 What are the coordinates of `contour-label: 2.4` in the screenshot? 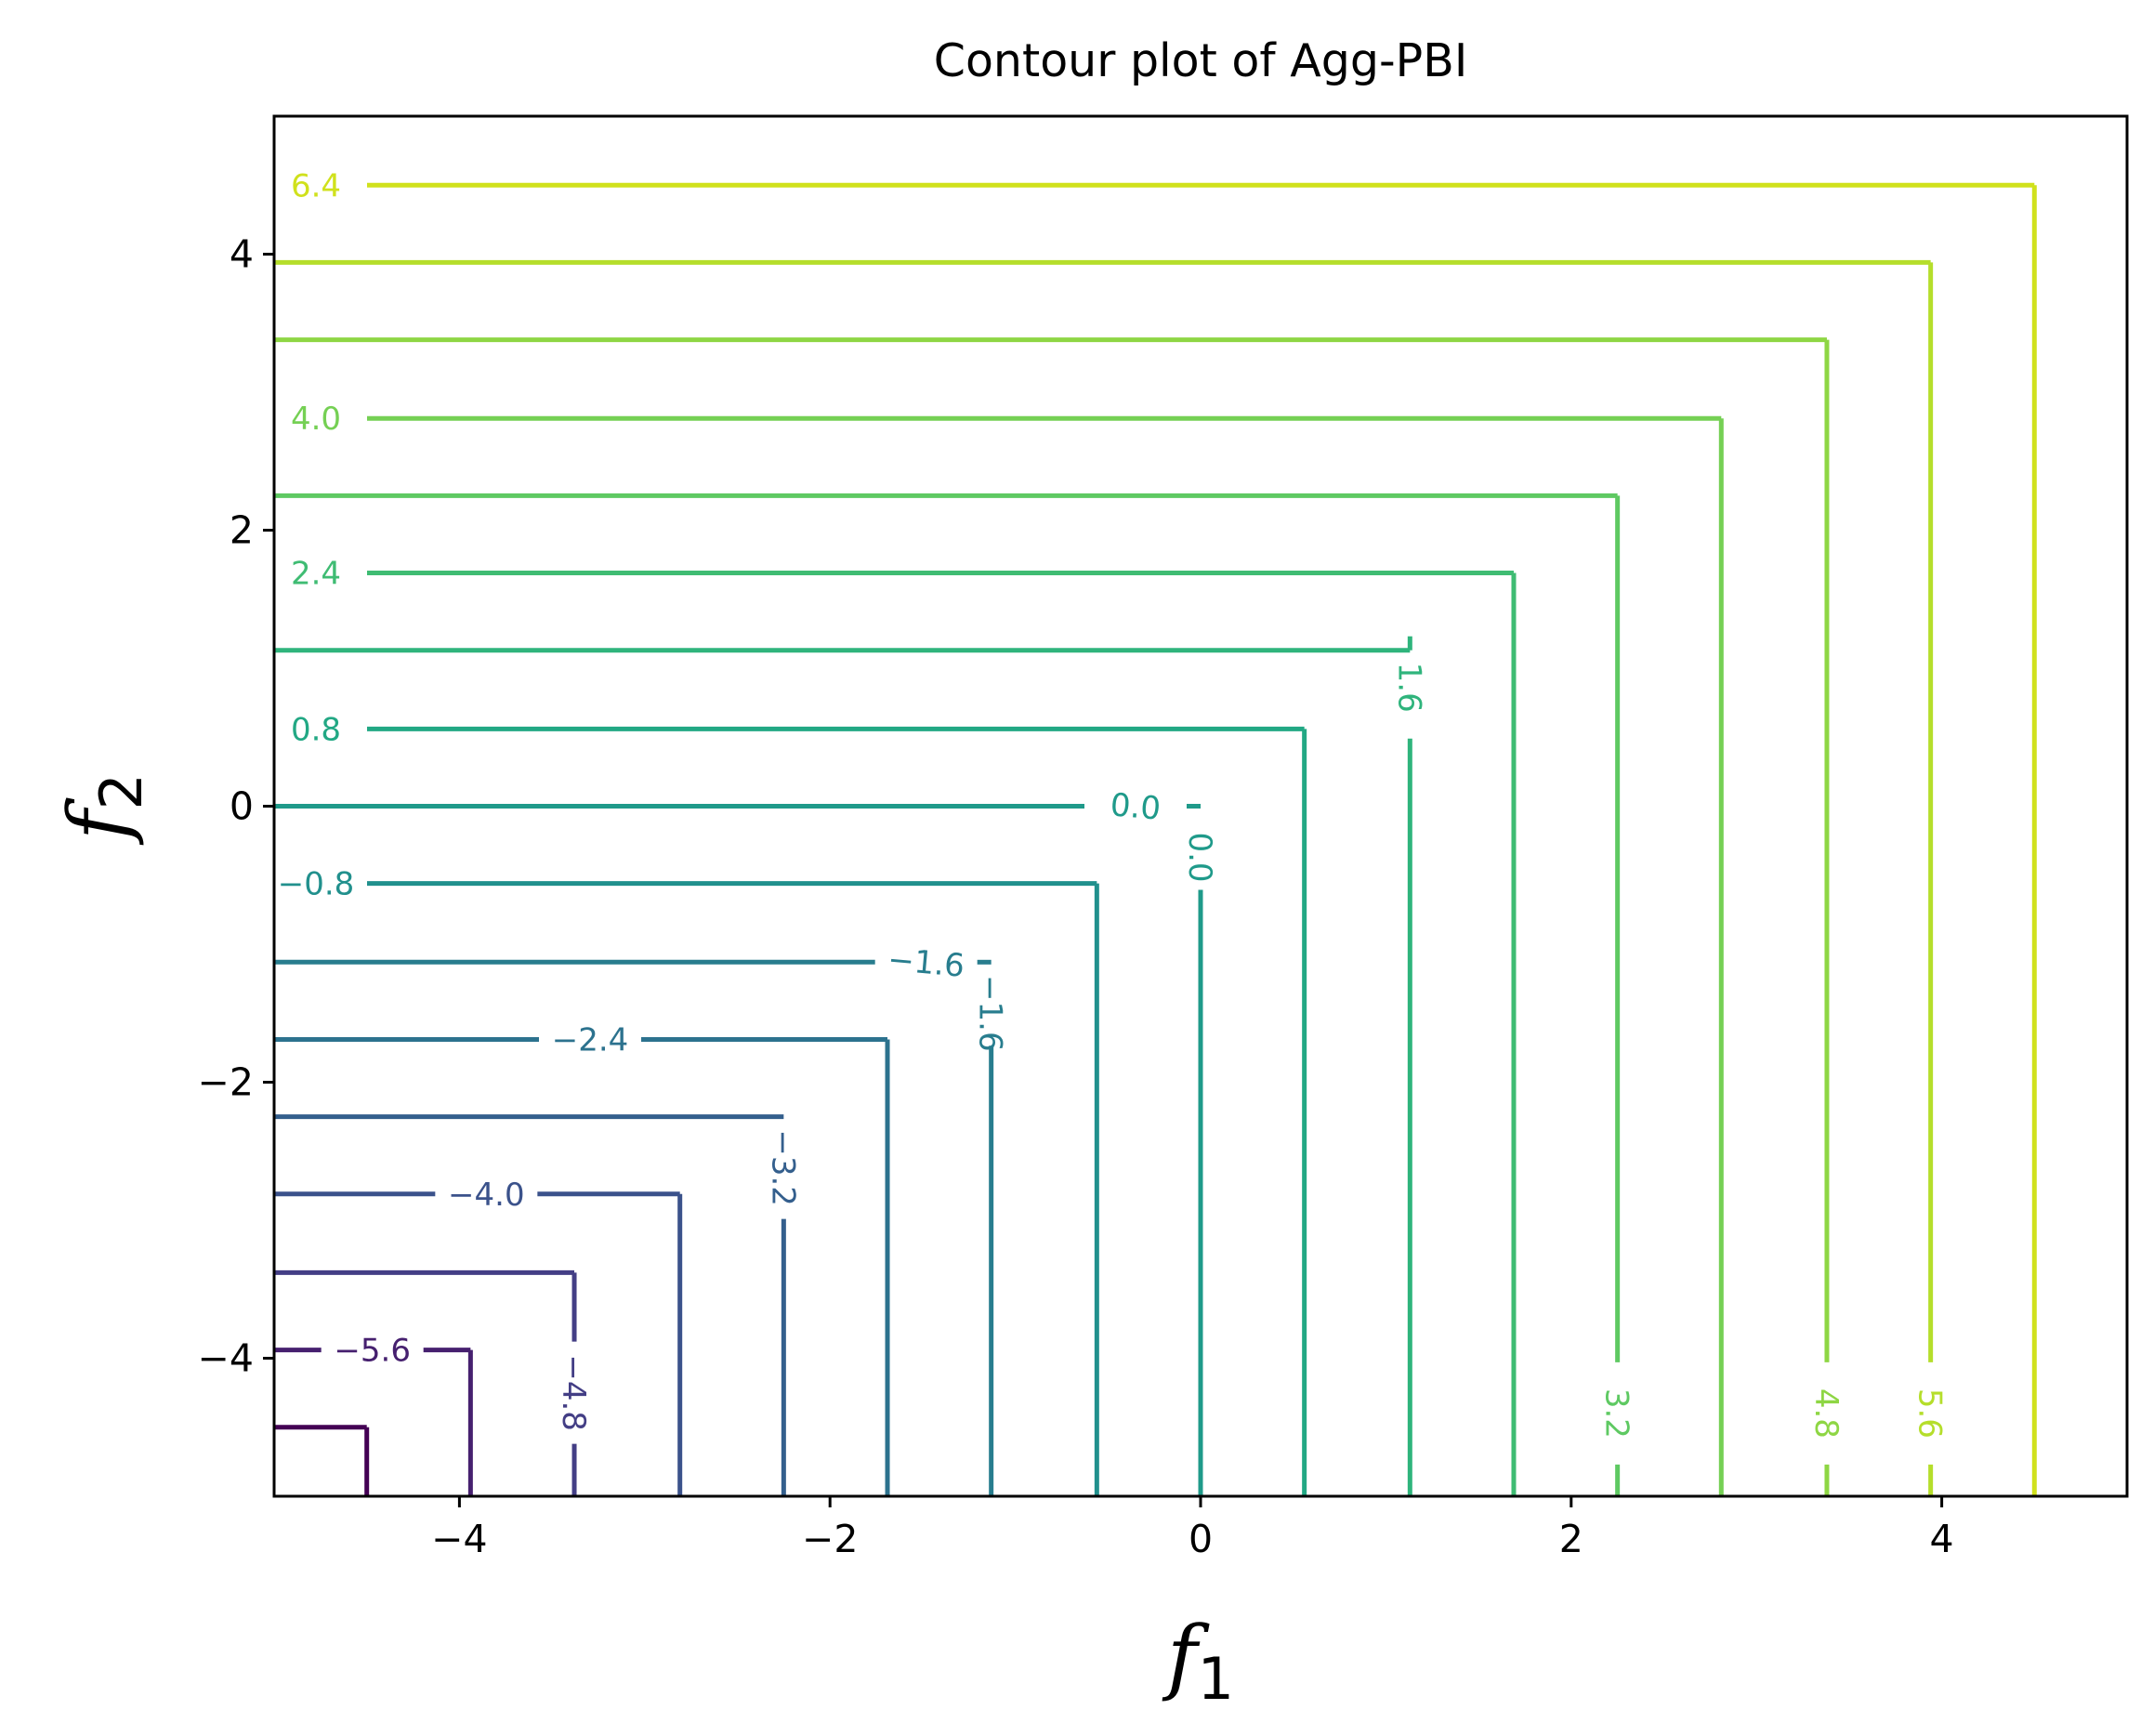 It's located at (316, 574).